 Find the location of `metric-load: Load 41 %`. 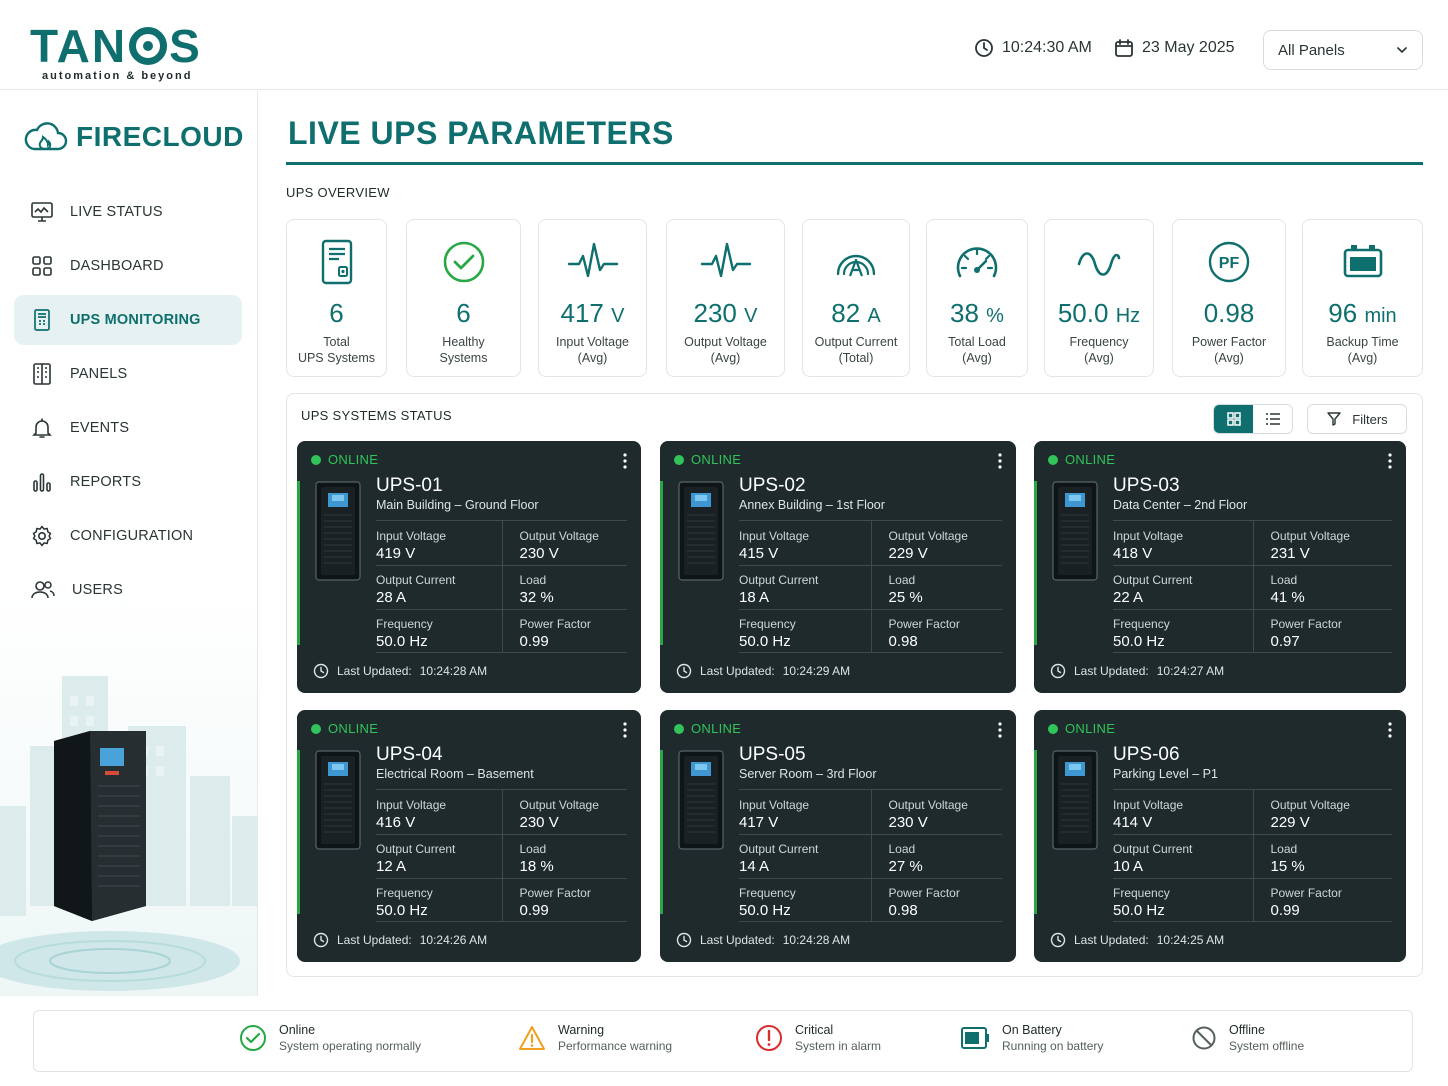

metric-load: Load 41 % is located at coordinates (1322, 587).